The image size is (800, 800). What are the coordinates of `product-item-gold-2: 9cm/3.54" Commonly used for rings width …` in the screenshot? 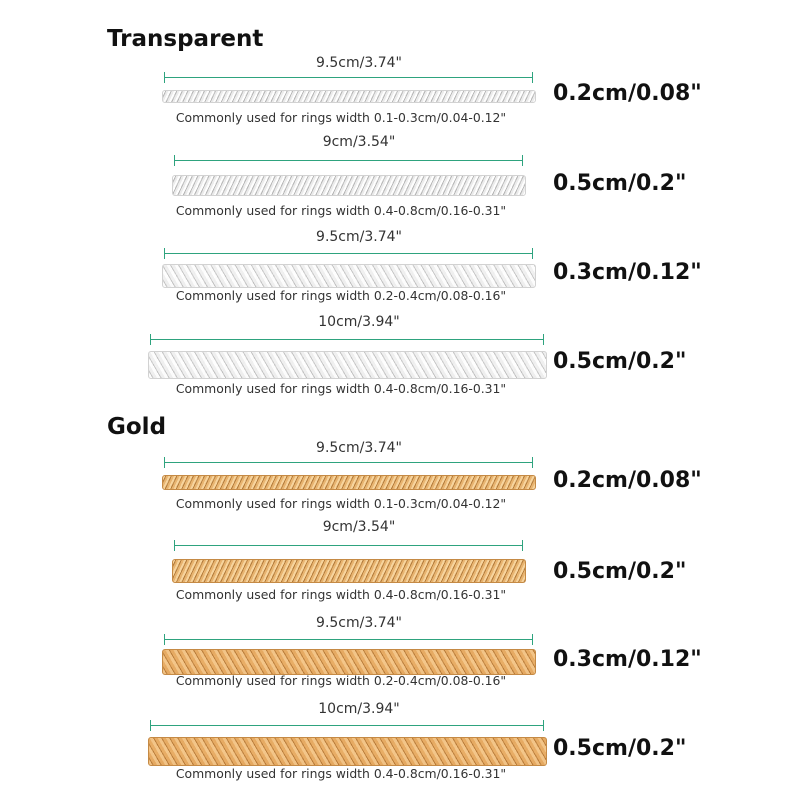 It's located at (400, 564).